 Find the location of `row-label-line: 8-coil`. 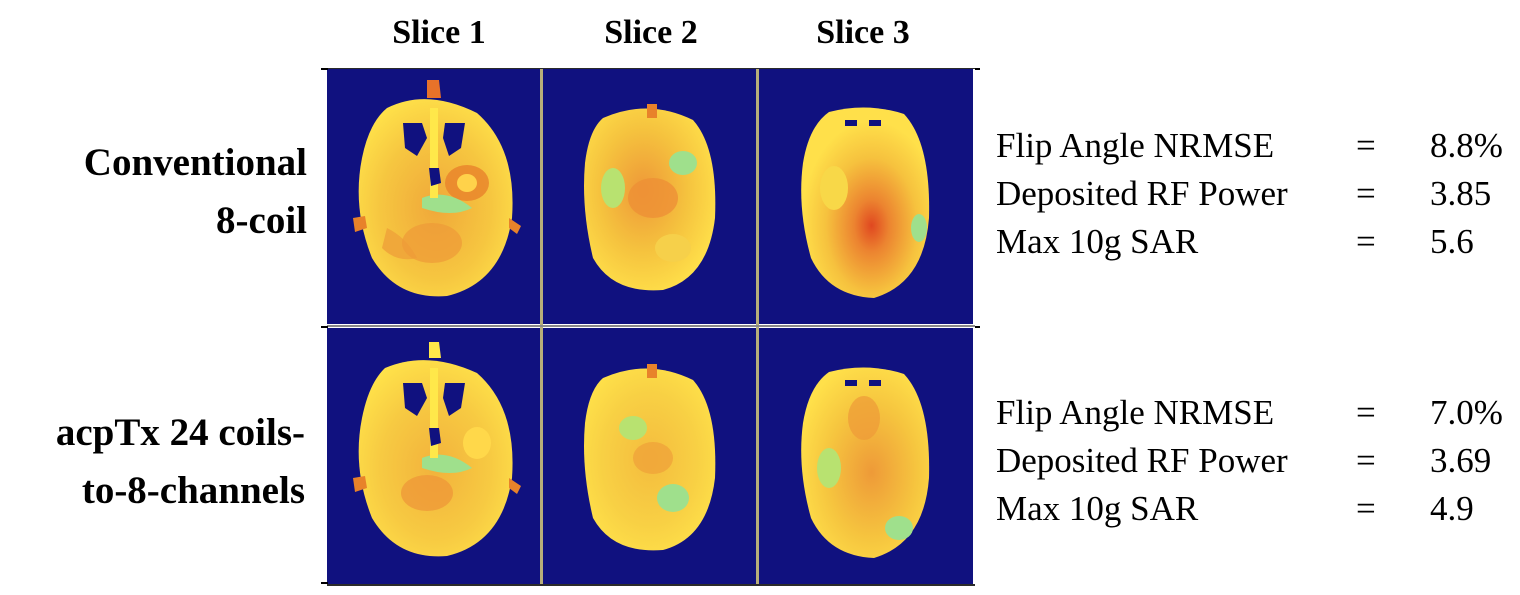

row-label-line: 8-coil is located at coordinates (261, 220).